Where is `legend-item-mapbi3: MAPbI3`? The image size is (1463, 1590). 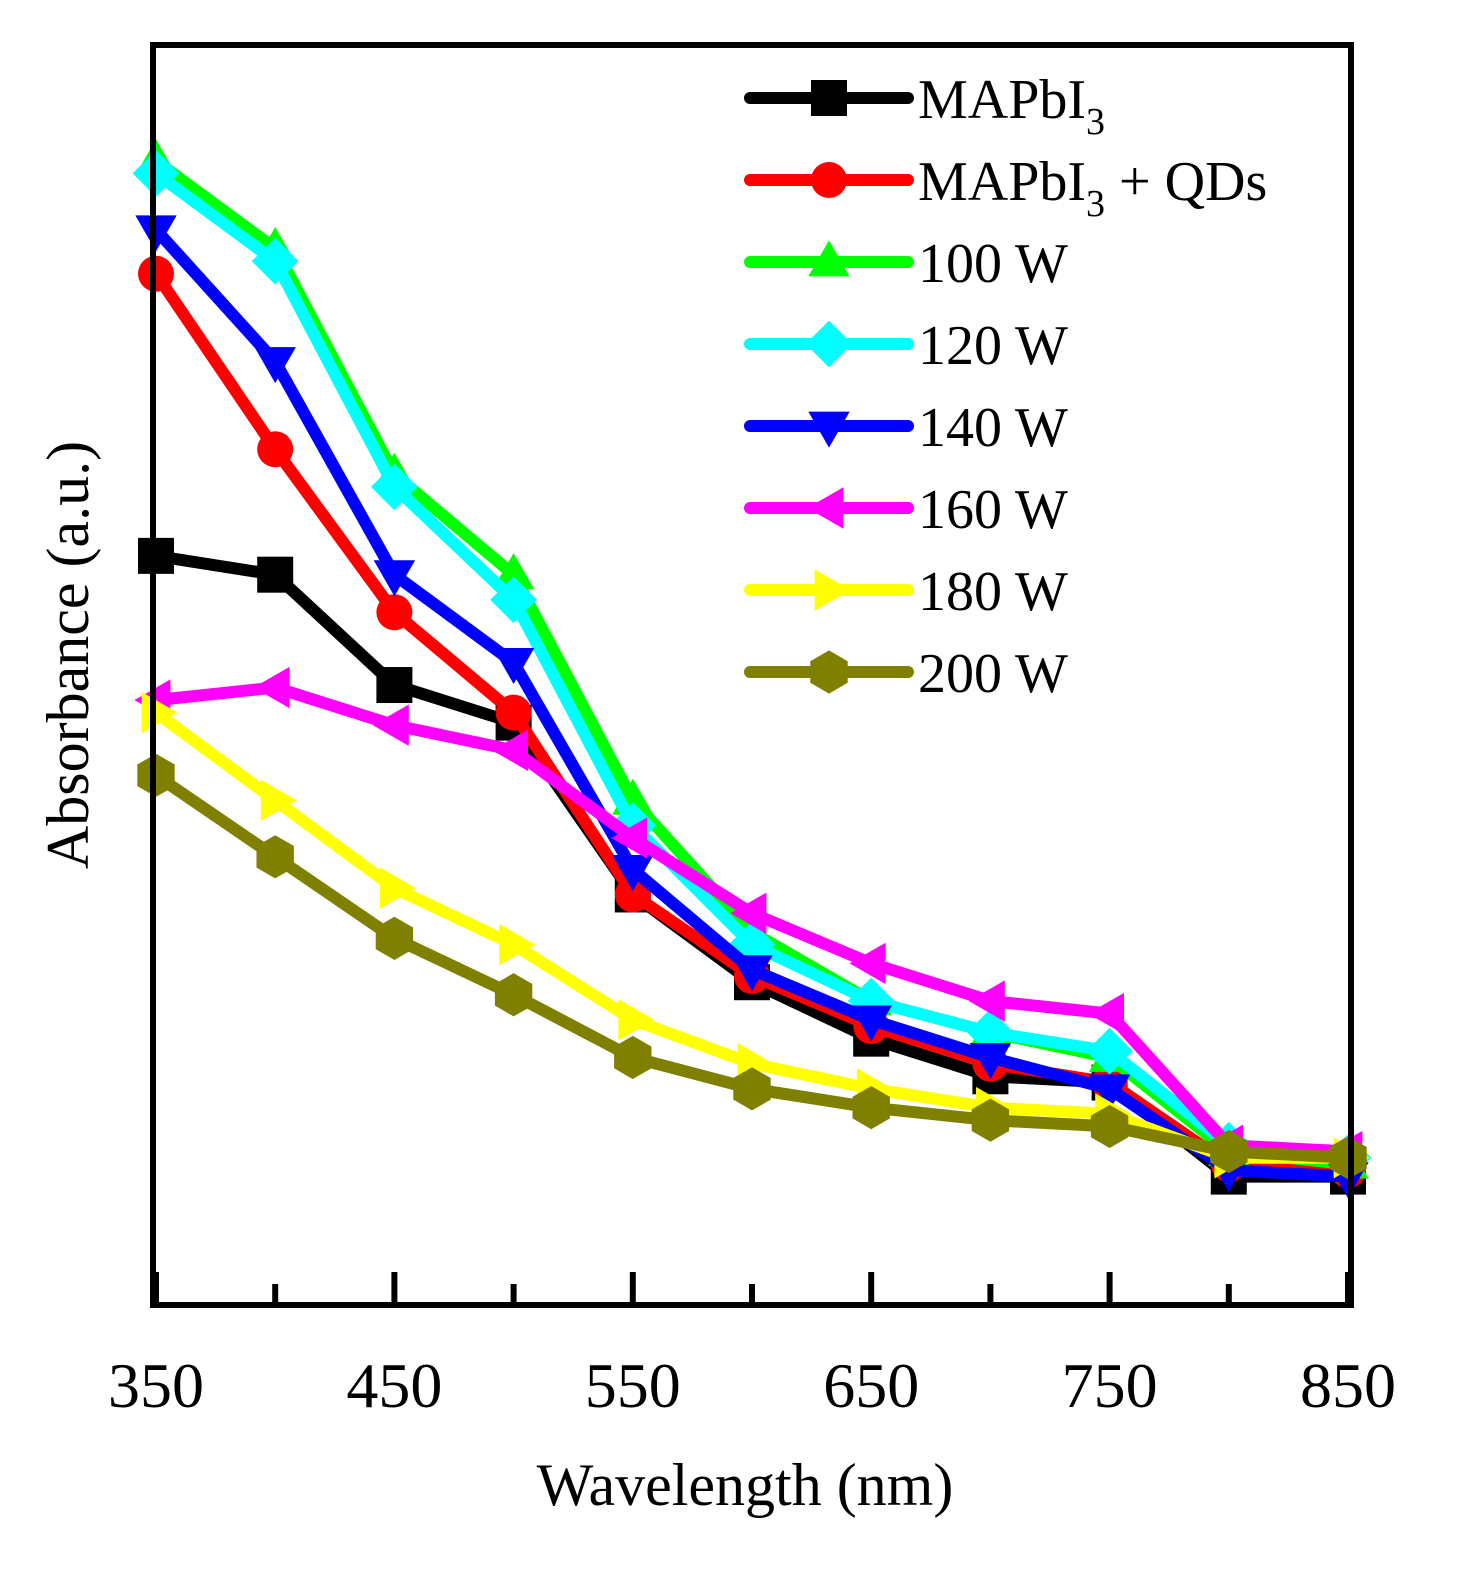
legend-item-mapbi3: MAPbI3 is located at coordinates (924, 106).